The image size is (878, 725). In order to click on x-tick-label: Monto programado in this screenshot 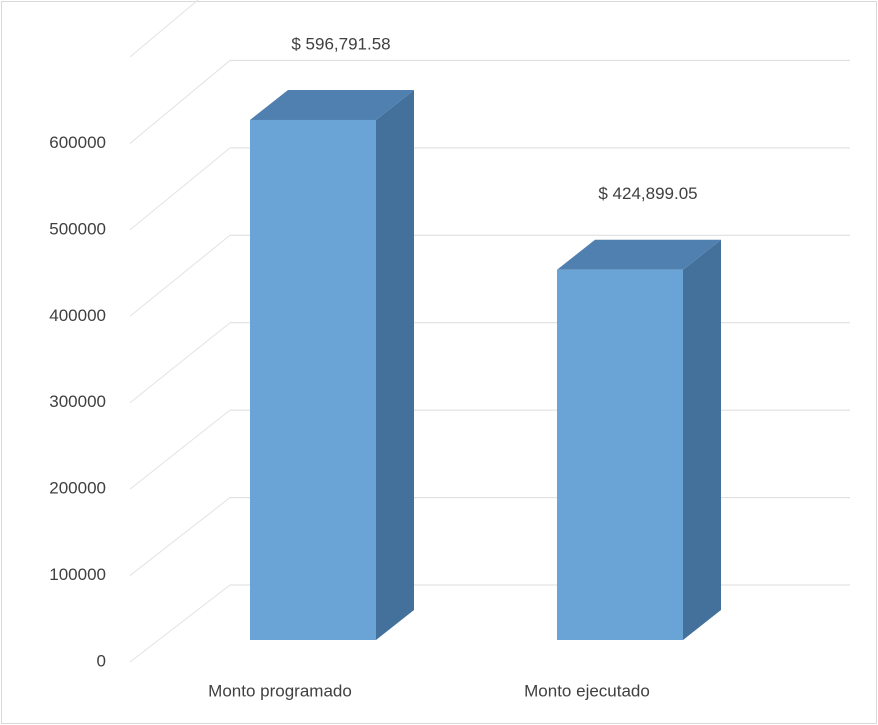, I will do `click(280, 690)`.